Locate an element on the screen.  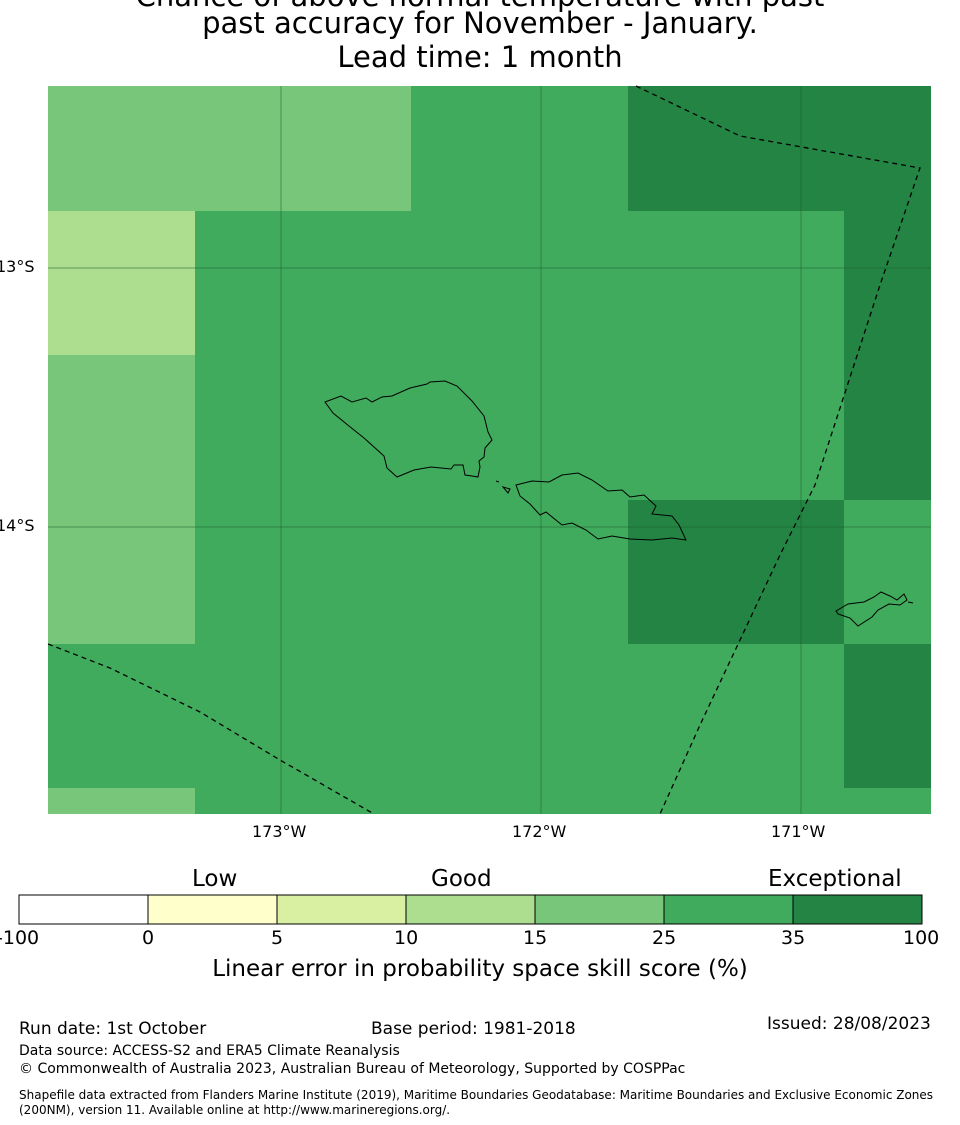
colorbar is located at coordinates (470, 909).